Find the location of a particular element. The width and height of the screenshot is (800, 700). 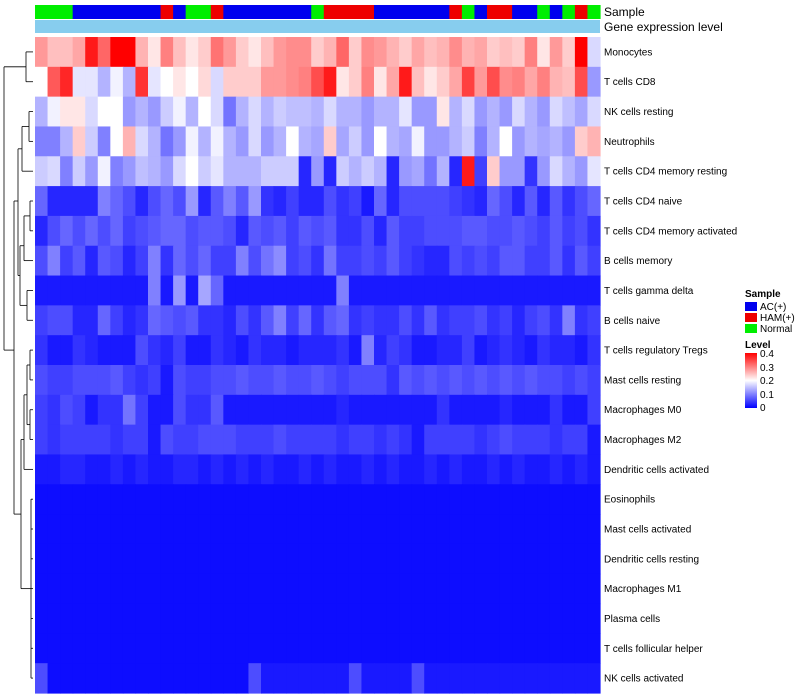

heat-cell-r5-c0 is located at coordinates (42, 201).